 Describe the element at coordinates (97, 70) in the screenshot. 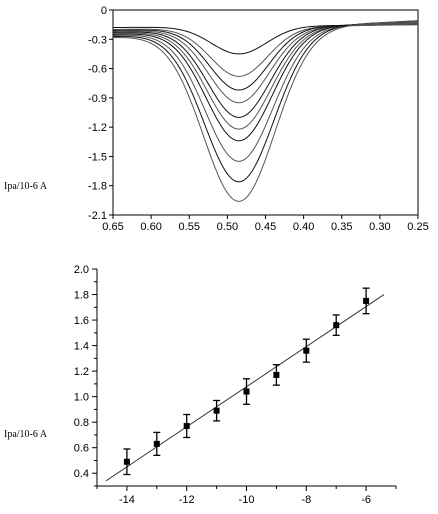

I see `chart1-y-tick-label: -0.6` at that location.